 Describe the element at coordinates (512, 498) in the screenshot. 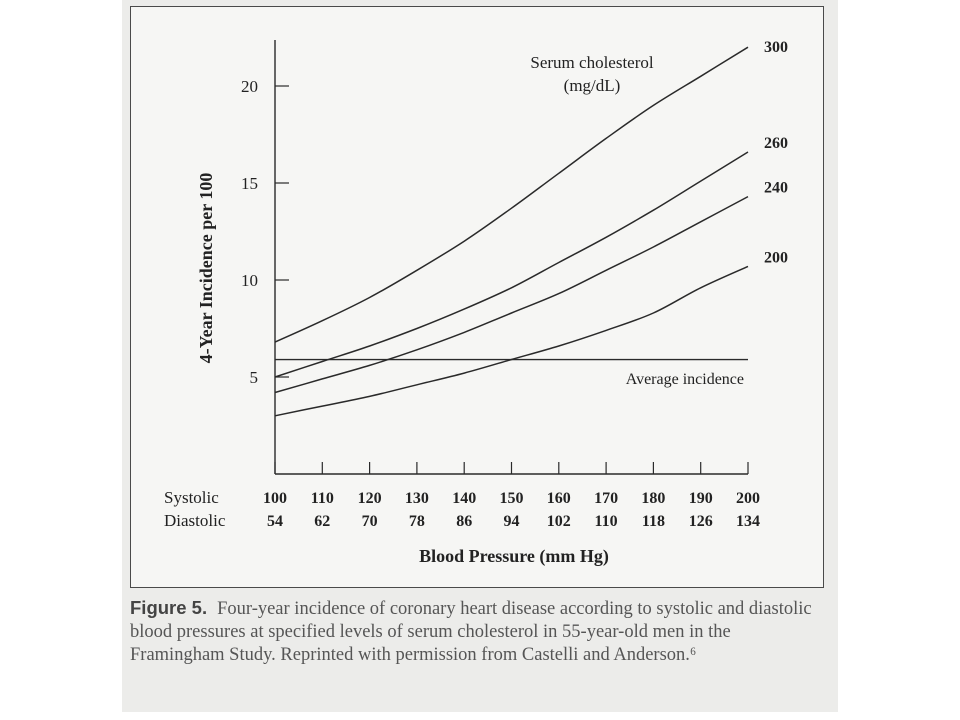

I see `x-tick-label-systolic: 150` at that location.